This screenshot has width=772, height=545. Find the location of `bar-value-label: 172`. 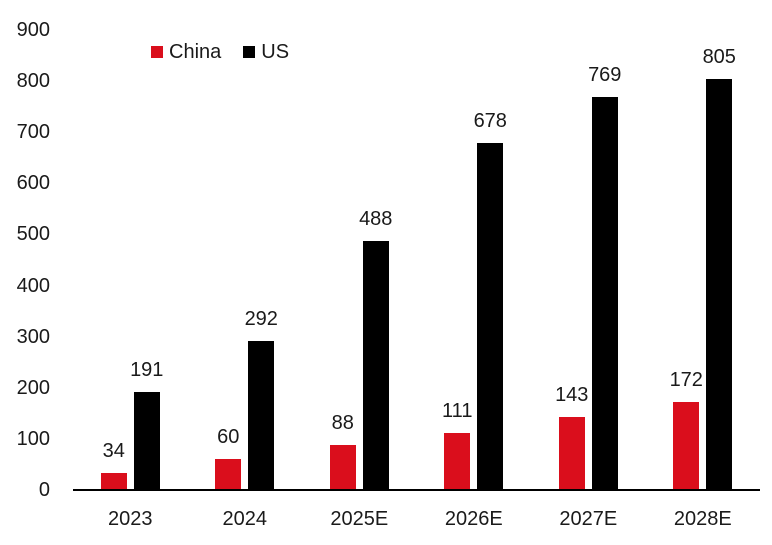

bar-value-label: 172 is located at coordinates (686, 380).